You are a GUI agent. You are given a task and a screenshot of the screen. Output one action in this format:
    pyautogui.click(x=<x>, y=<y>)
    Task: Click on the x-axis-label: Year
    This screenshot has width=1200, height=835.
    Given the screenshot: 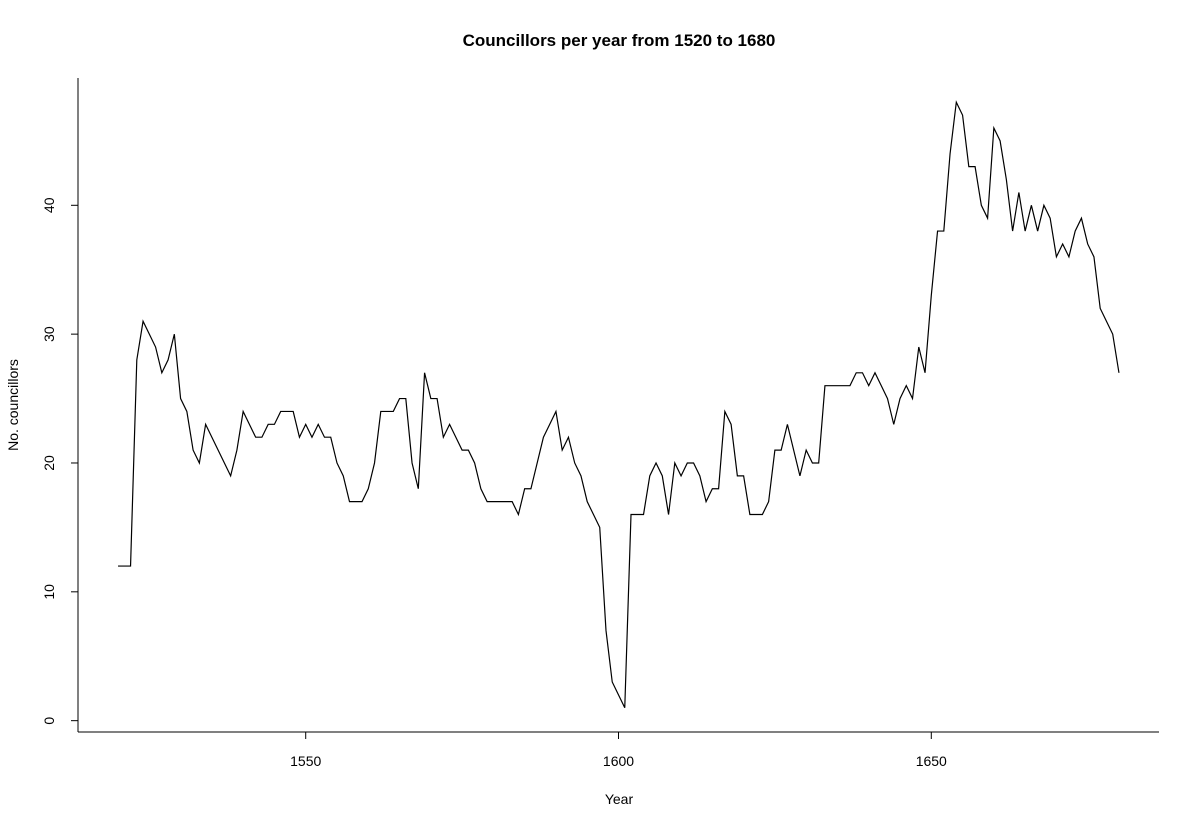 What is the action you would take?
    pyautogui.click(x=619, y=799)
    